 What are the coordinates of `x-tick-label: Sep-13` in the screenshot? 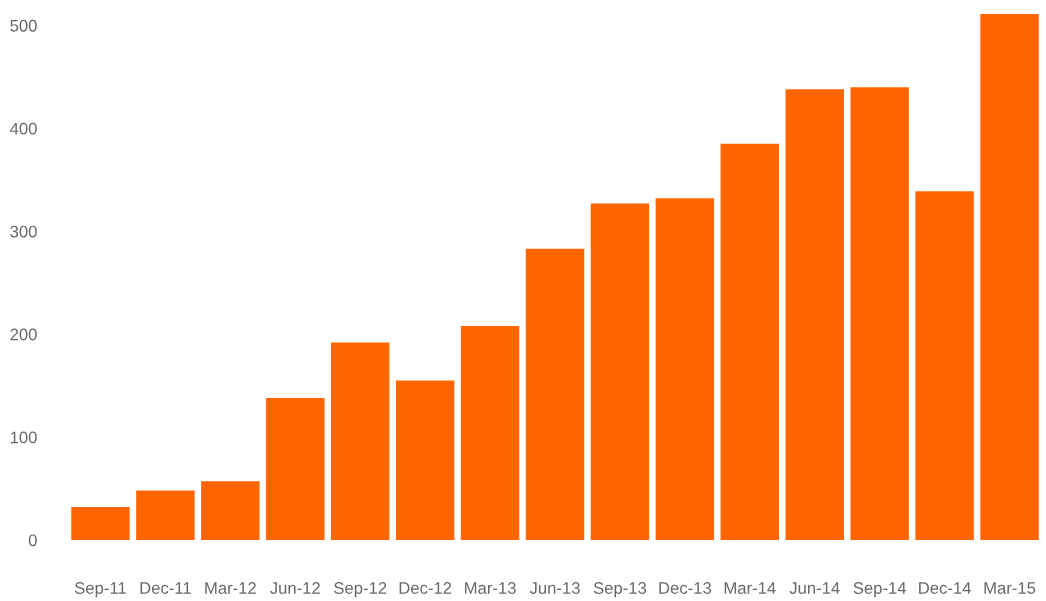 It's located at (620, 590).